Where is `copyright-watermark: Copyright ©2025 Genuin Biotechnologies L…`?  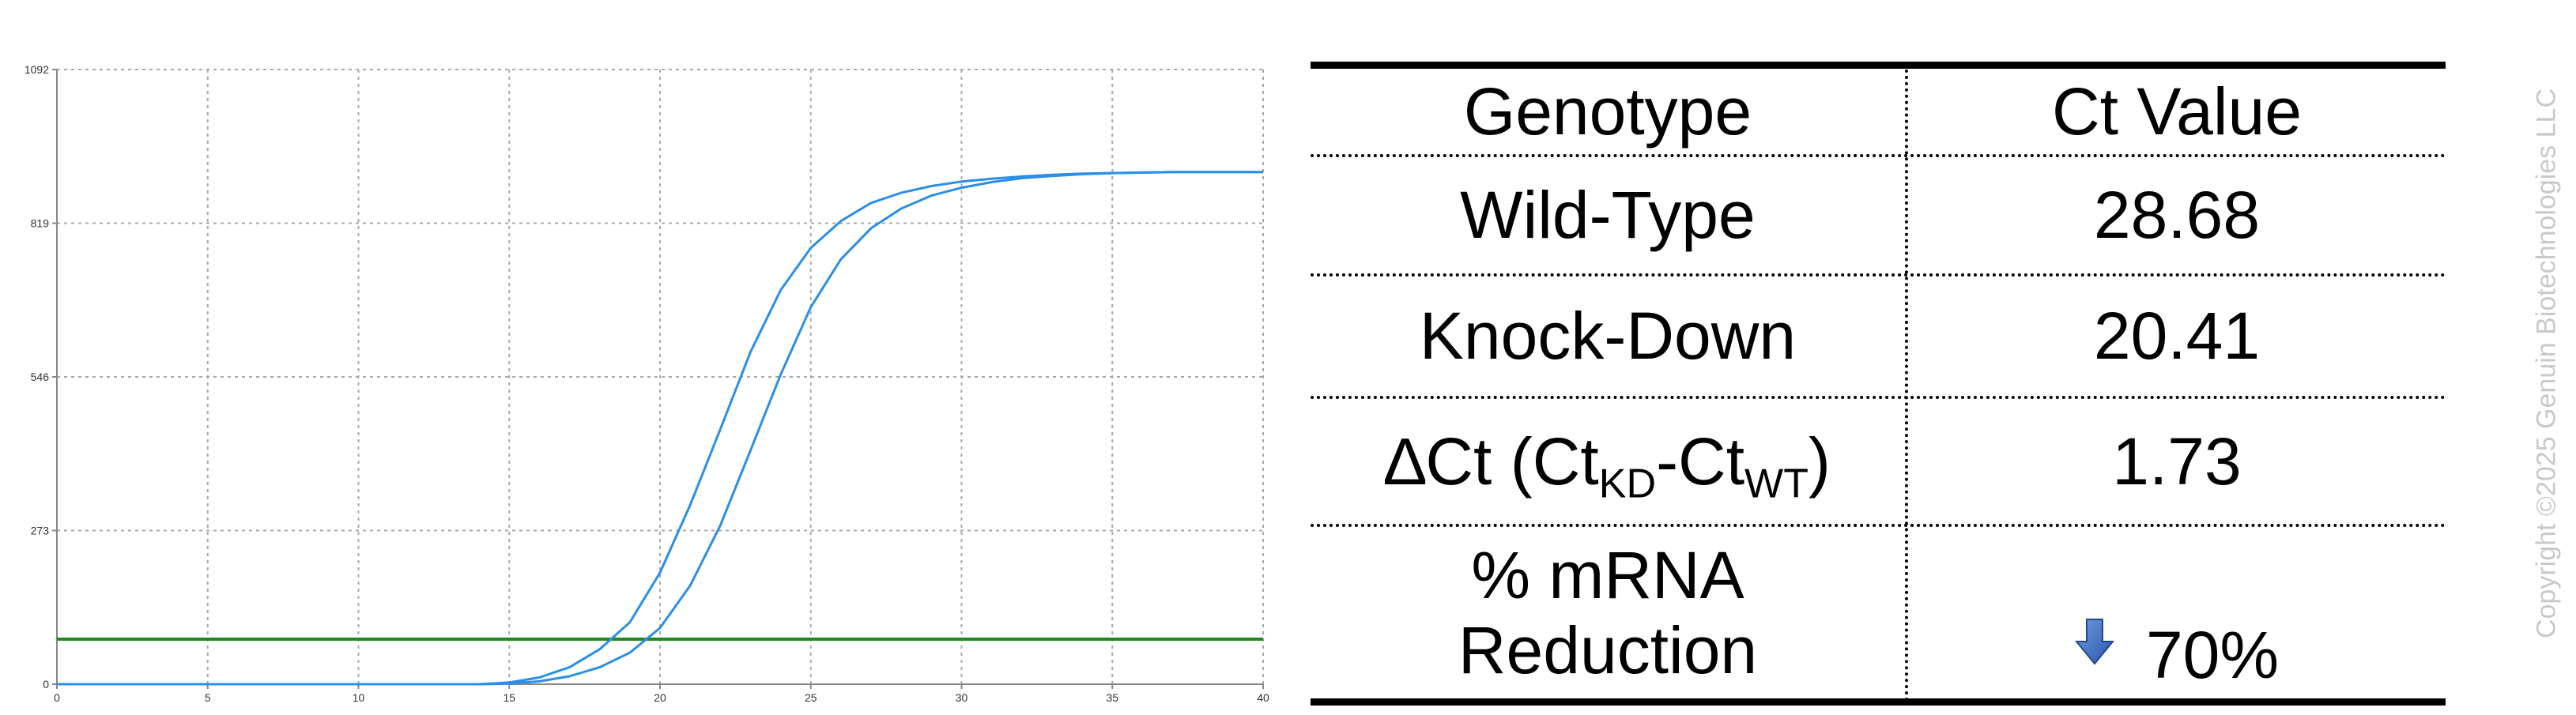
copyright-watermark: Copyright ©2025 Genuin Biotechnologies L… is located at coordinates (2546, 364).